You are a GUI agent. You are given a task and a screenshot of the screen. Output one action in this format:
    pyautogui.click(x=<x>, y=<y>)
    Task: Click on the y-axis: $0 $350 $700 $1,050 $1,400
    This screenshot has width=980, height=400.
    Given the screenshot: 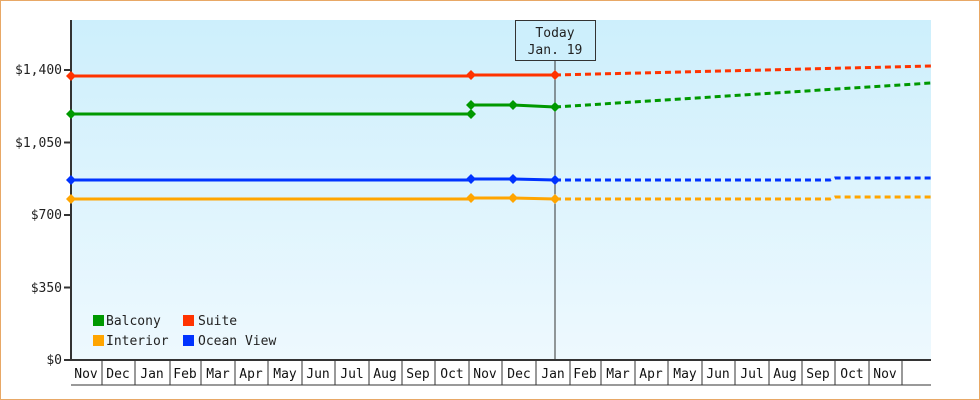 What is the action you would take?
    pyautogui.click(x=43, y=194)
    